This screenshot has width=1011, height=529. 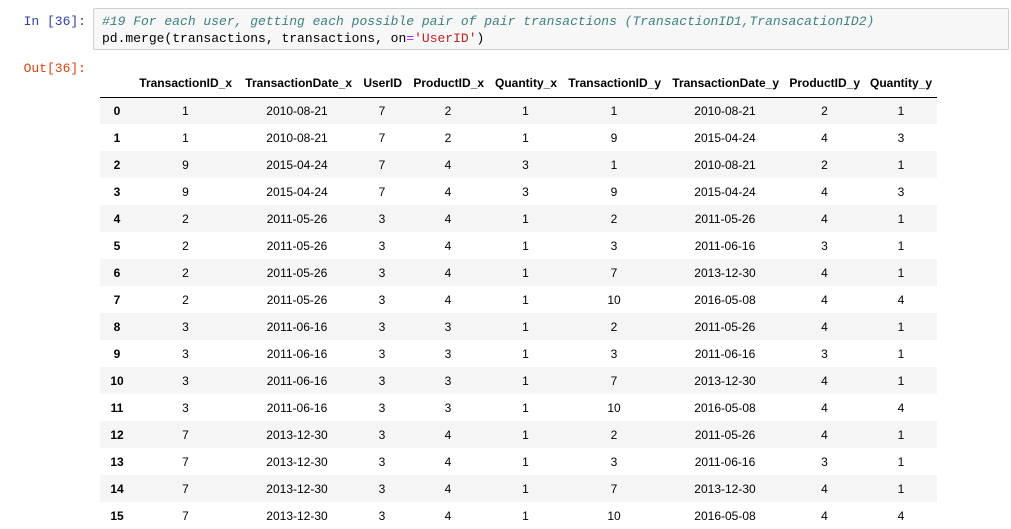 I want to click on table-cell-transactiondate-y: 2011-05-26, so click(x=725, y=434).